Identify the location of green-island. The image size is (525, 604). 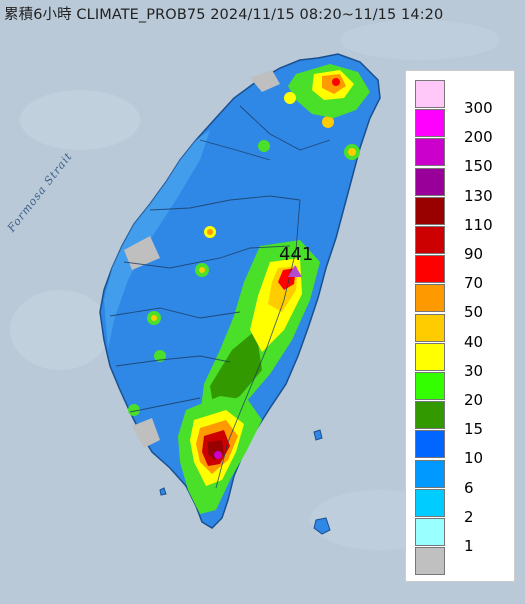
(318, 435).